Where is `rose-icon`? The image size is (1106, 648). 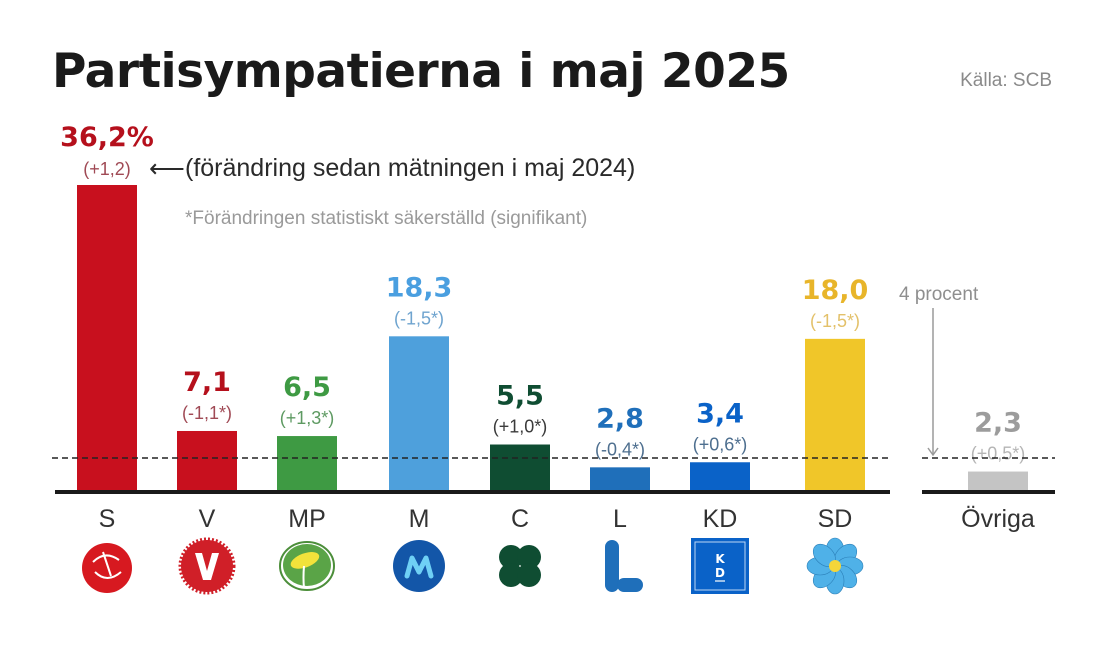
rose-icon is located at coordinates (107, 568).